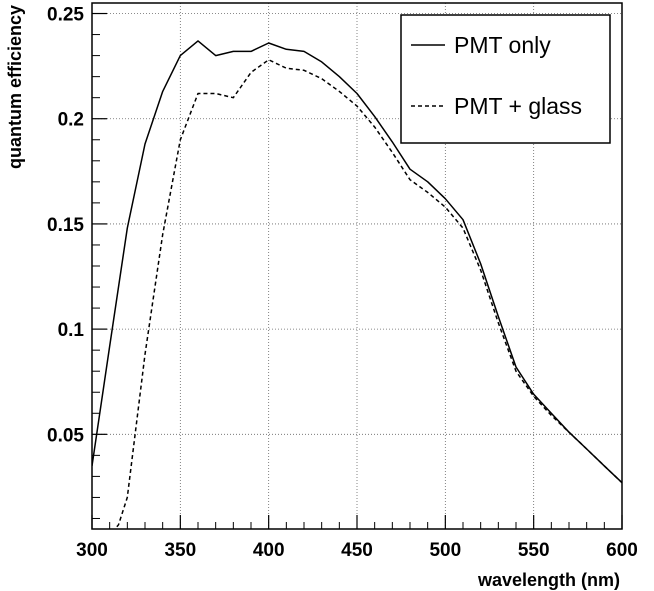 Image resolution: width=654 pixels, height=591 pixels. What do you see at coordinates (269, 550) in the screenshot?
I see `x-tick-label-400: 400` at bounding box center [269, 550].